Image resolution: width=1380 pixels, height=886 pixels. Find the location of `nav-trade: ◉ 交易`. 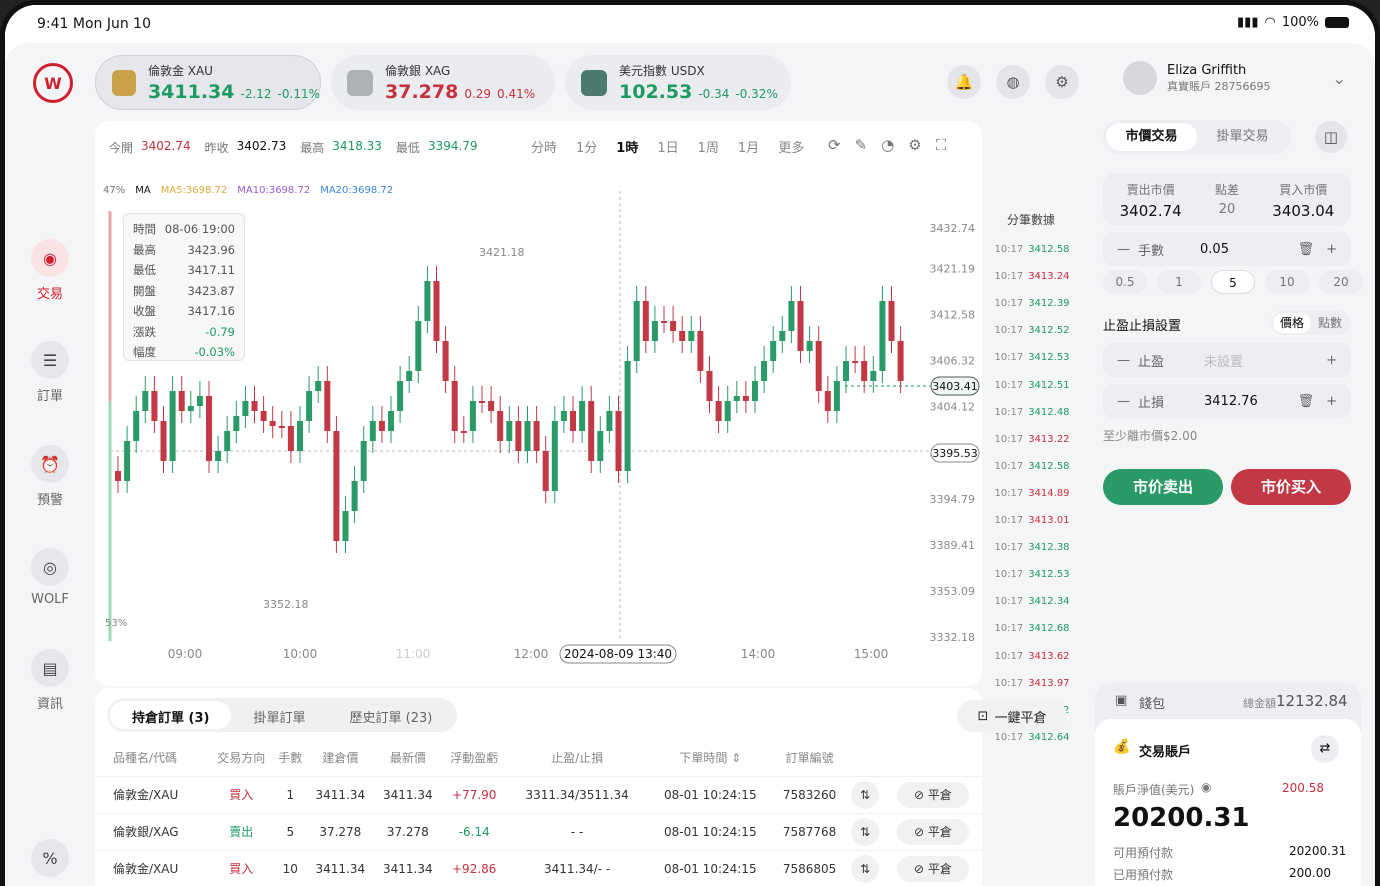

nav-trade: ◉ 交易 is located at coordinates (50, 270).